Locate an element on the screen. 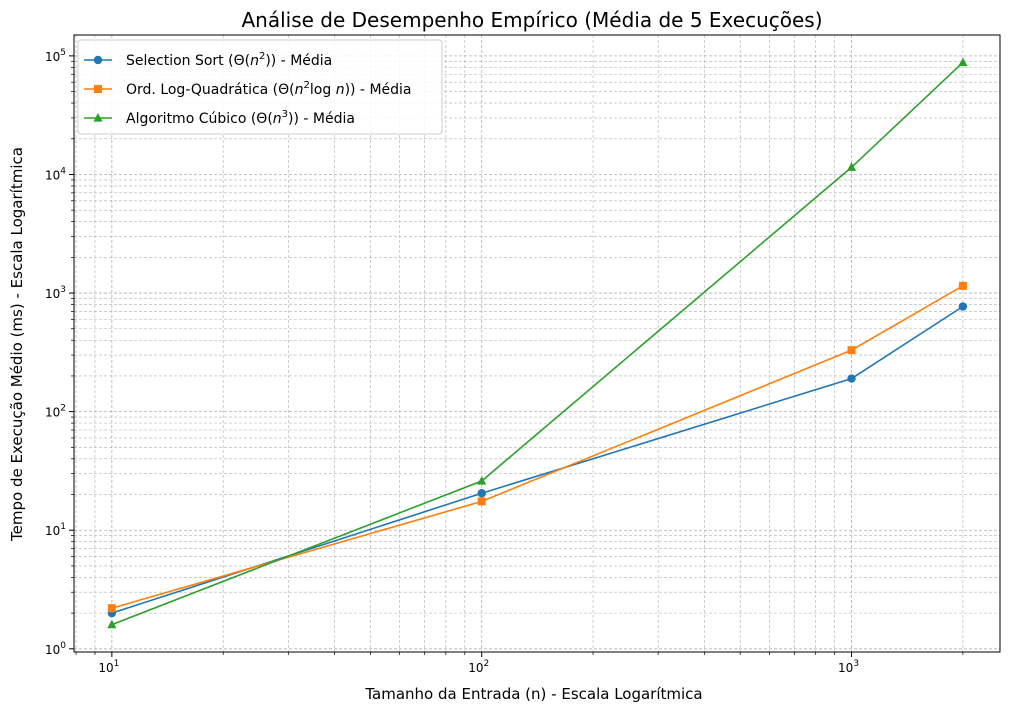 Image resolution: width=1009 pixels, height=714 pixels. legend-label: Algoritmo Cúbico (Θ(n3)) - Média is located at coordinates (240, 118).